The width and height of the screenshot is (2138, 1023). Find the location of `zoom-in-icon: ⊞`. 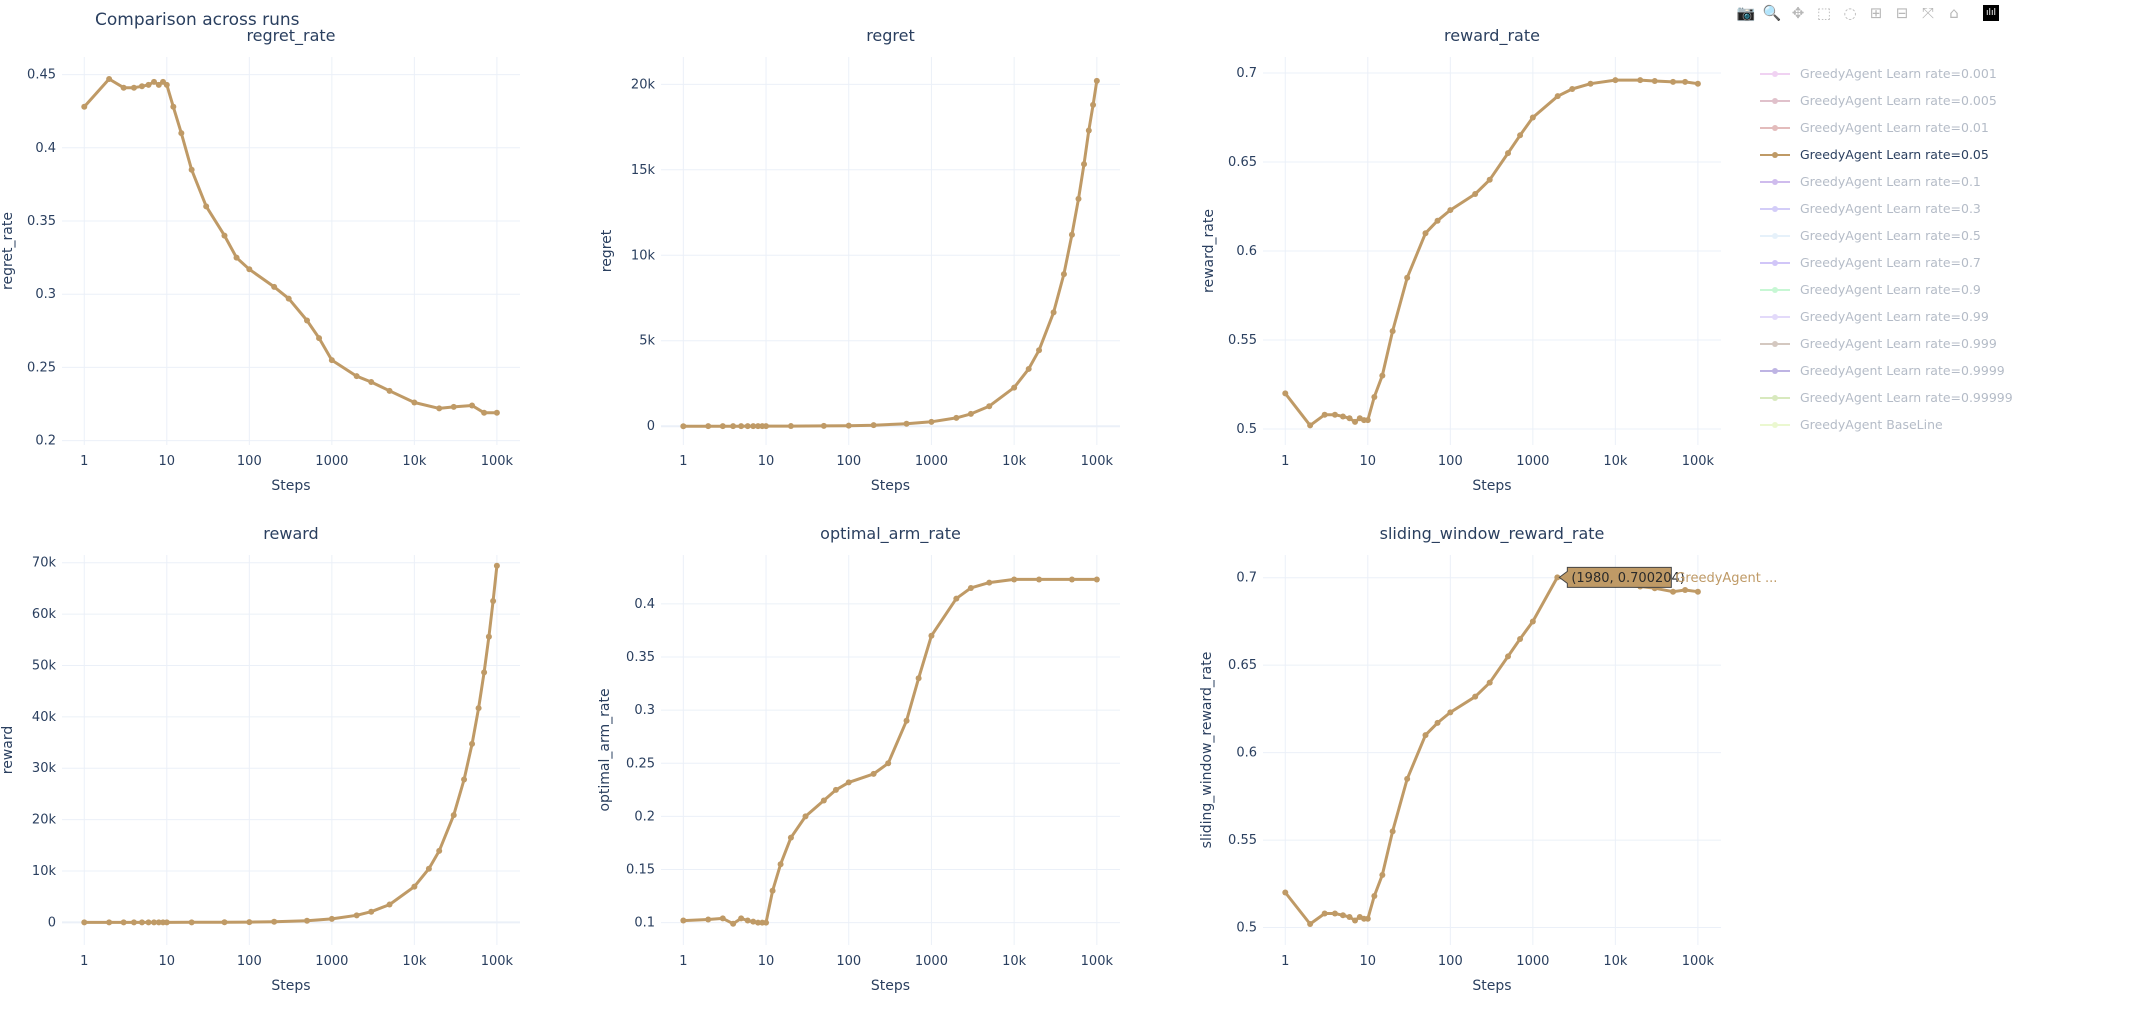

zoom-in-icon: ⊞ is located at coordinates (1876, 13).